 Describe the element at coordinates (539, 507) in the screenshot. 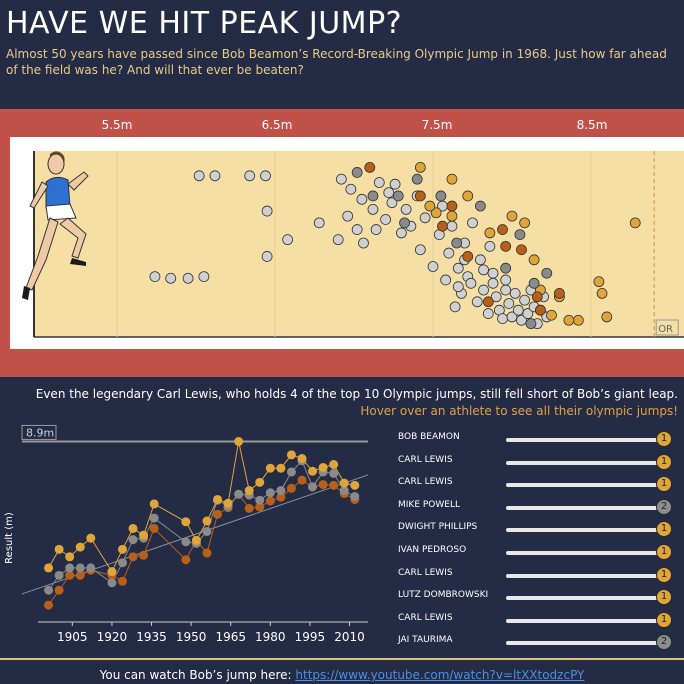

I see `ranking-row: MIKE POWELL 2` at that location.